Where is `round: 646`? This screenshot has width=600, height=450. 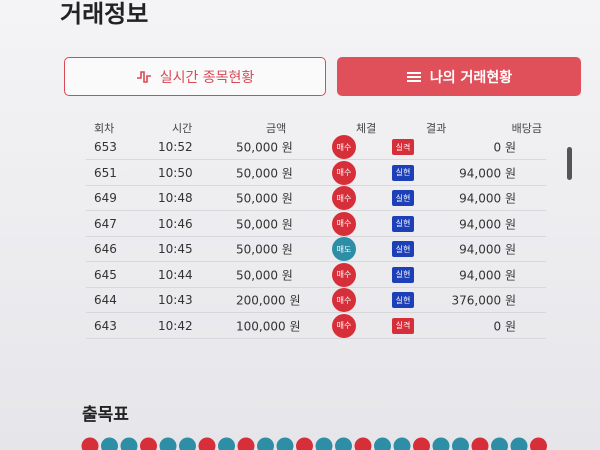
round: 646 is located at coordinates (105, 249).